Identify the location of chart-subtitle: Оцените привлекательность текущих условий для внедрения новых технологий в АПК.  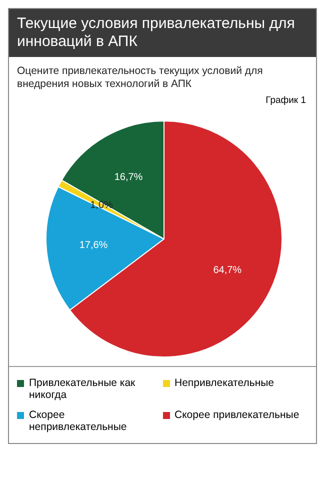
(140, 77).